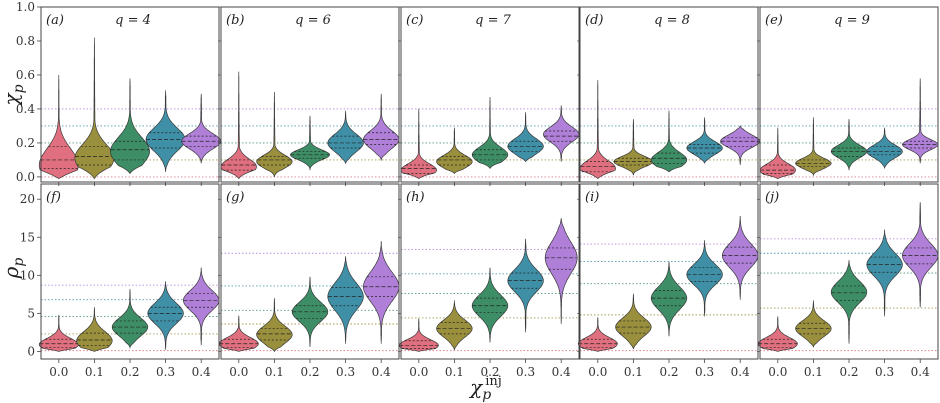 The image size is (940, 403). Describe the element at coordinates (55, 20) in the screenshot. I see `panel-label: (a)` at that location.